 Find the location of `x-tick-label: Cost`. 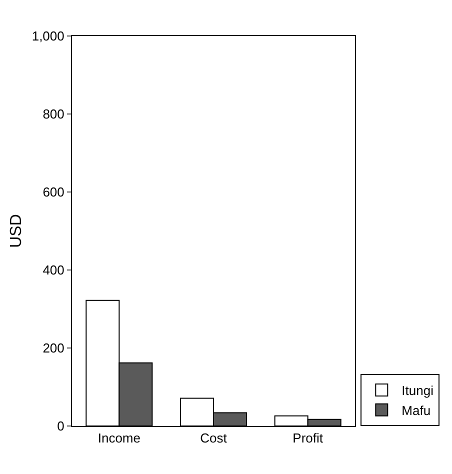

x-tick-label: Cost is located at coordinates (214, 438).